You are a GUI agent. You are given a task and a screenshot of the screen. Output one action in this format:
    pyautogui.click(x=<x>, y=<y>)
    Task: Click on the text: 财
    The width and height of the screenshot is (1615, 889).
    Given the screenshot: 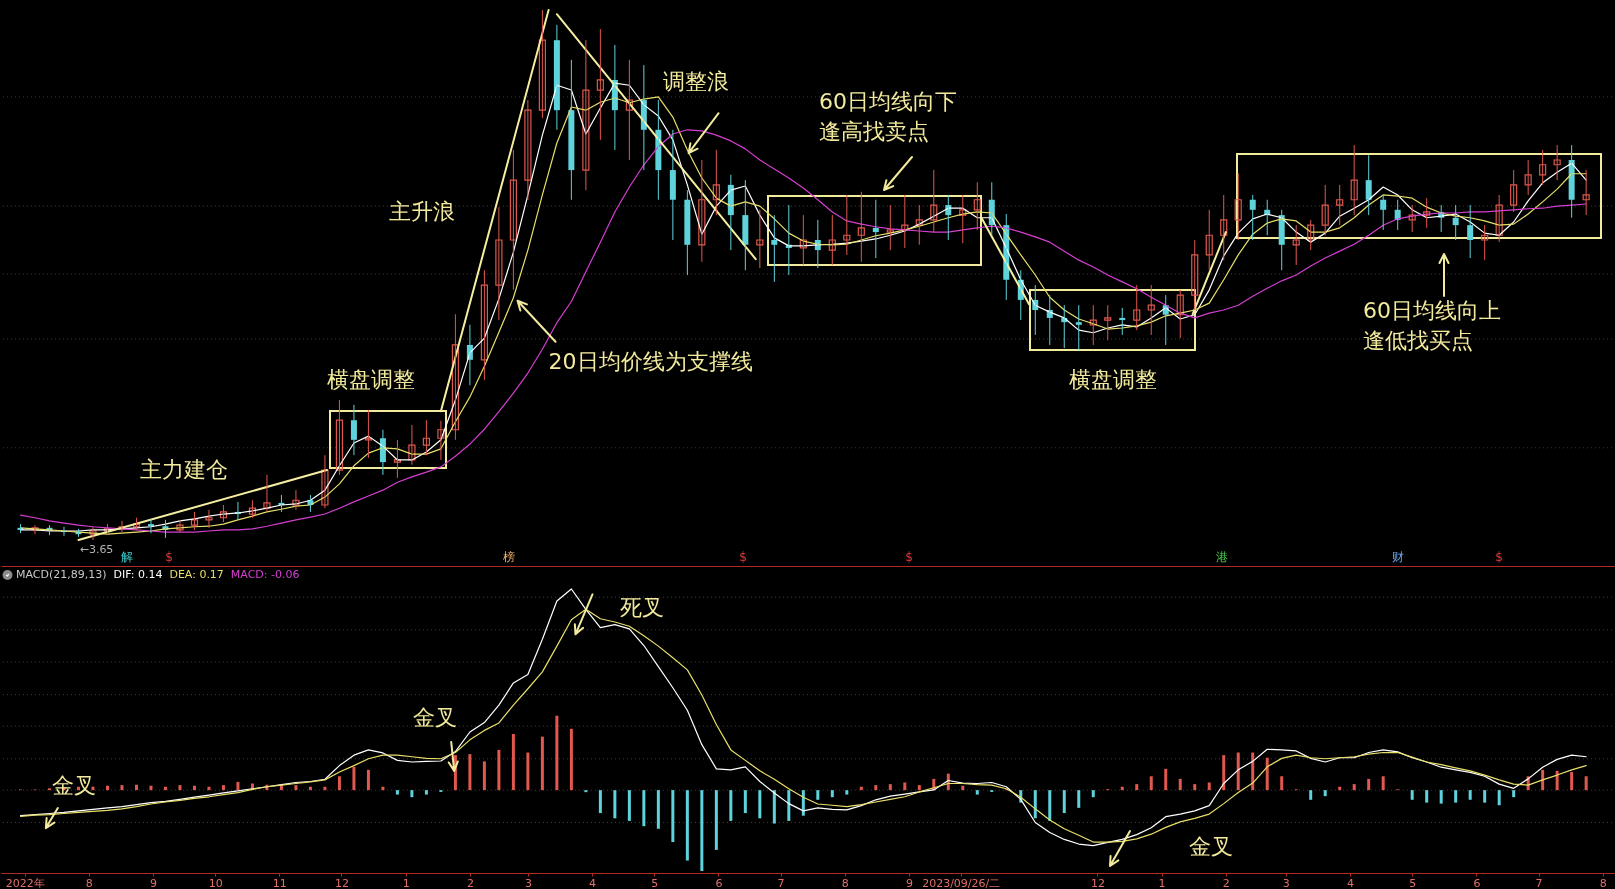 What is the action you would take?
    pyautogui.click(x=1398, y=557)
    